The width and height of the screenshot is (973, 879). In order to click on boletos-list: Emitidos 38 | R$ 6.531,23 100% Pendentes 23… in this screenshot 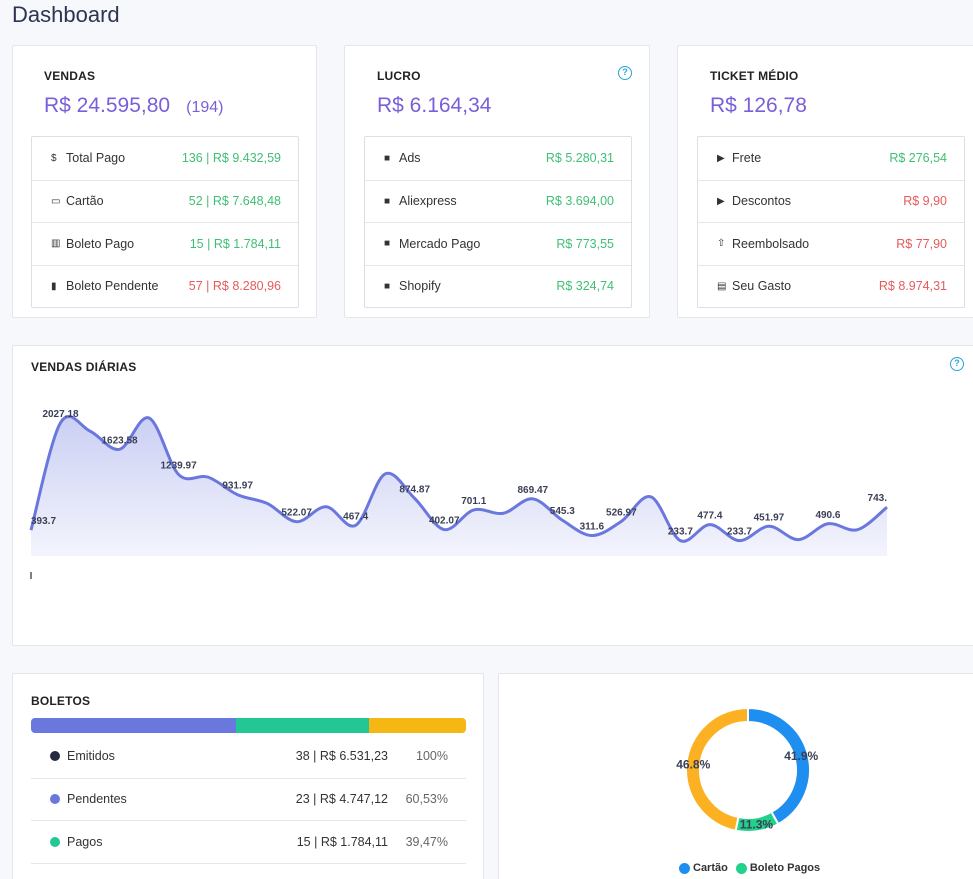, I will do `click(248, 807)`.